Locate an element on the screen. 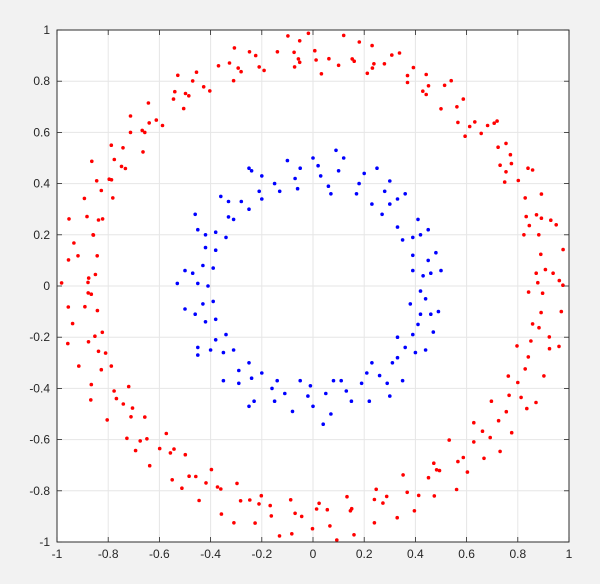  x-tick-label: 0.4 is located at coordinates (415, 554).